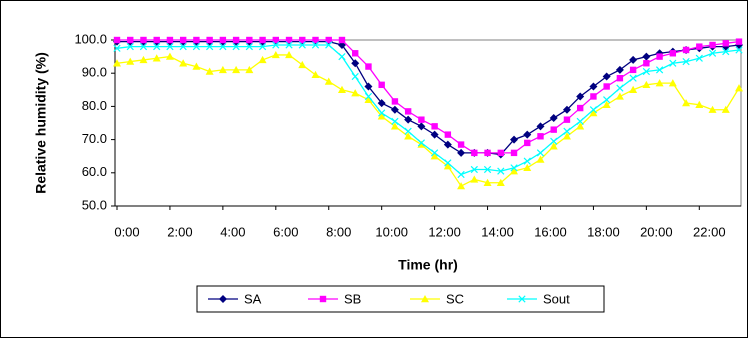 This screenshot has height=339, width=749. I want to click on y-tick-label: 100.0, so click(90, 38).